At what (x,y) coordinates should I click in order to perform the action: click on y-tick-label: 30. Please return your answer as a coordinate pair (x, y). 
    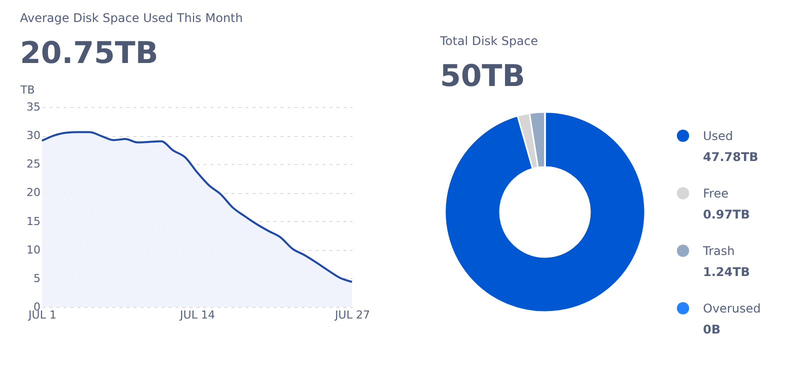
    Looking at the image, I should click on (33, 135).